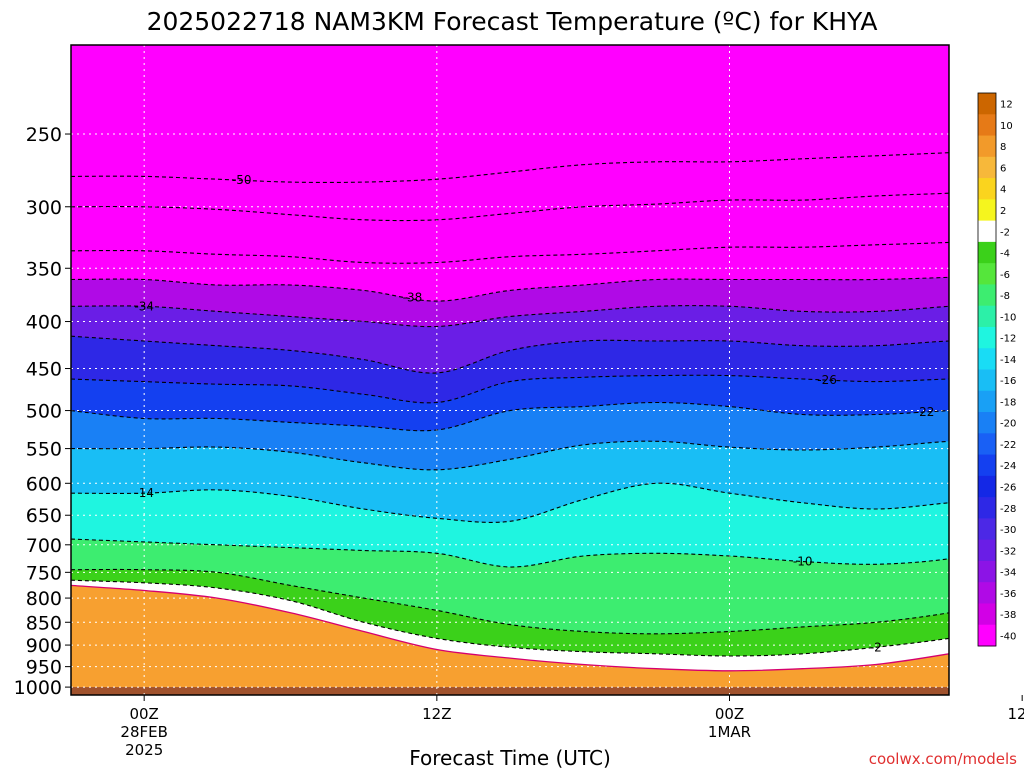 This screenshot has width=1024, height=768. What do you see at coordinates (44, 516) in the screenshot?
I see `y-tick-label: 650` at bounding box center [44, 516].